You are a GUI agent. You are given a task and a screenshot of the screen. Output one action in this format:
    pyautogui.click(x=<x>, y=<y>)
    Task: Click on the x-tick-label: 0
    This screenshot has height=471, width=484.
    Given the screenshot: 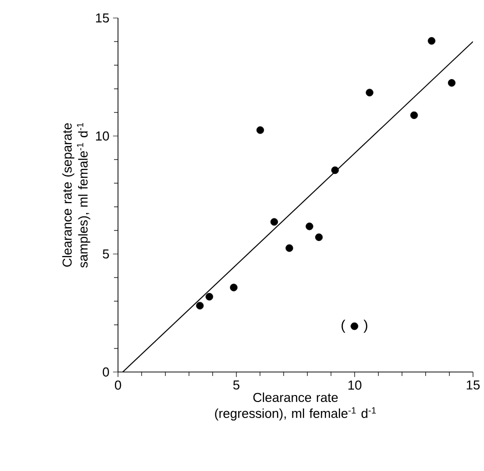 What is the action you would take?
    pyautogui.click(x=118, y=385)
    